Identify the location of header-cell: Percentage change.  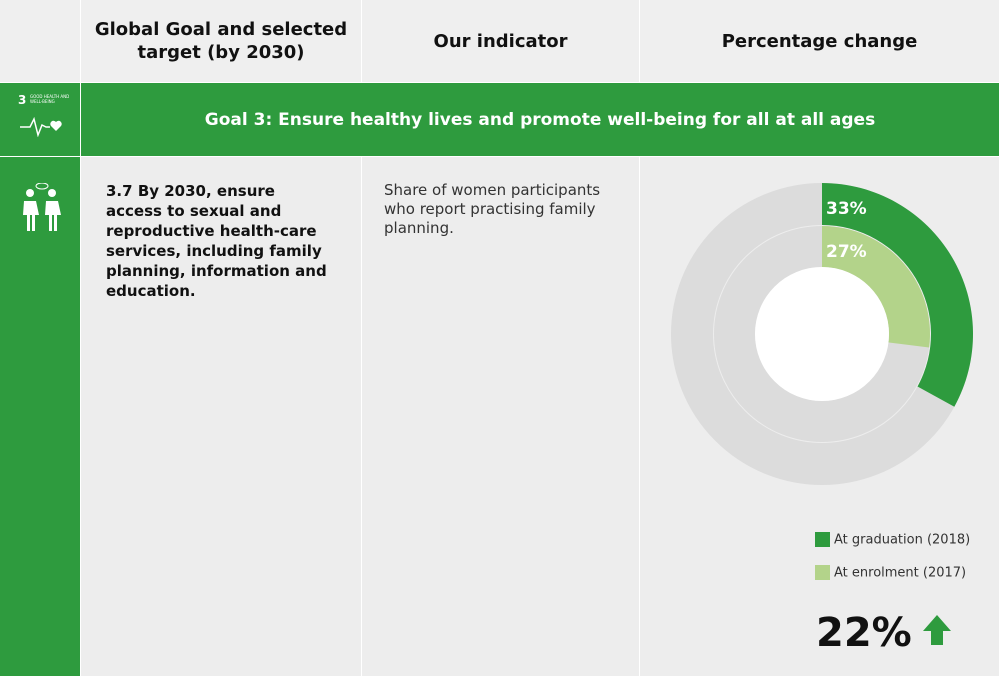
(819, 41).